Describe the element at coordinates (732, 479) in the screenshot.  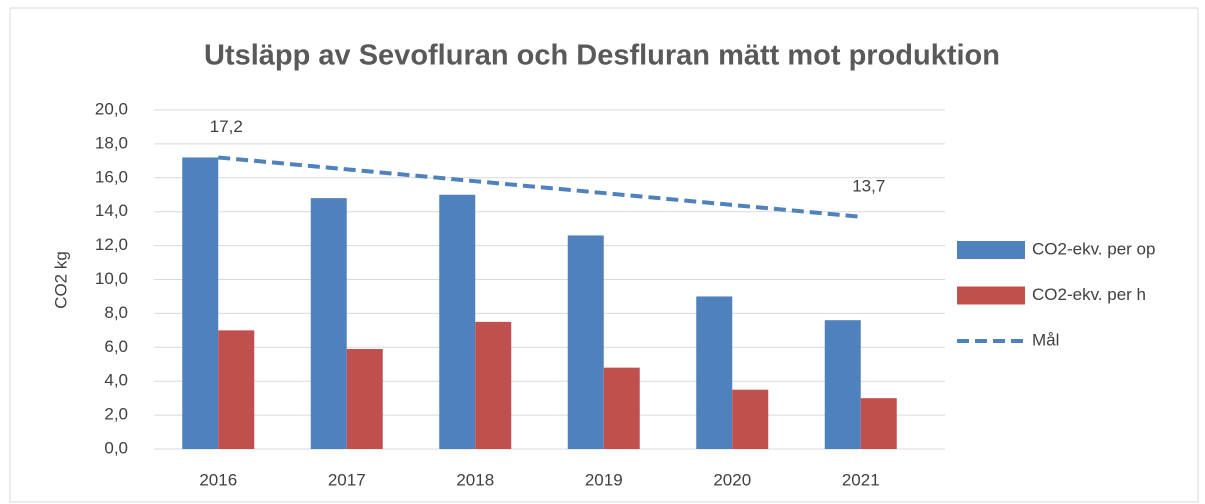
I see `x-tick-label: 2020` at that location.